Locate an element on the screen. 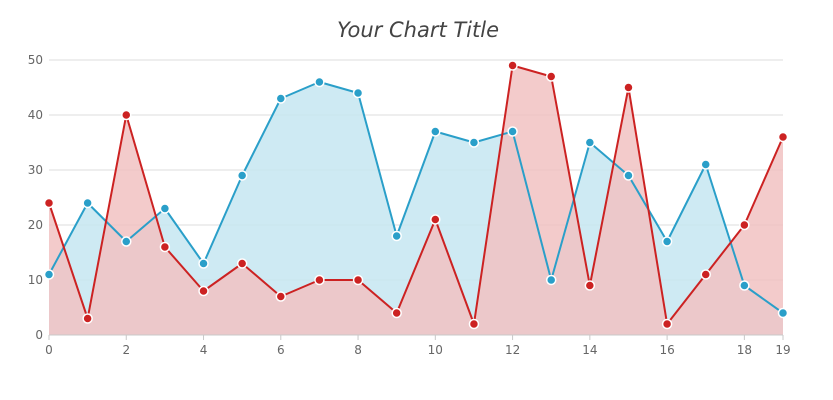 The width and height of the screenshot is (833, 400). y-tick-label: 20 is located at coordinates (35, 225).